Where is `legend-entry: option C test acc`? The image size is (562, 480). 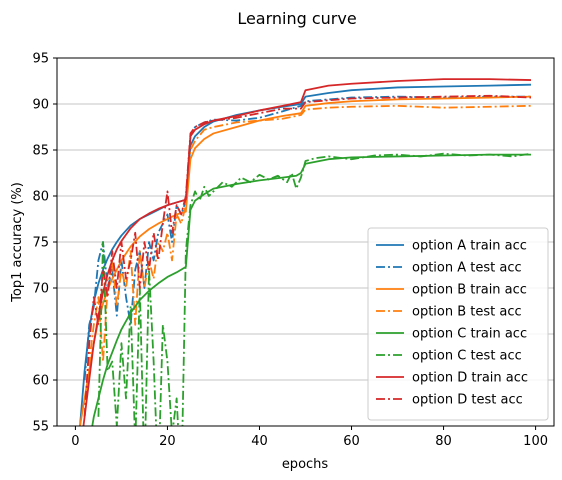
legend-entry: option C test acc is located at coordinates (467, 356).